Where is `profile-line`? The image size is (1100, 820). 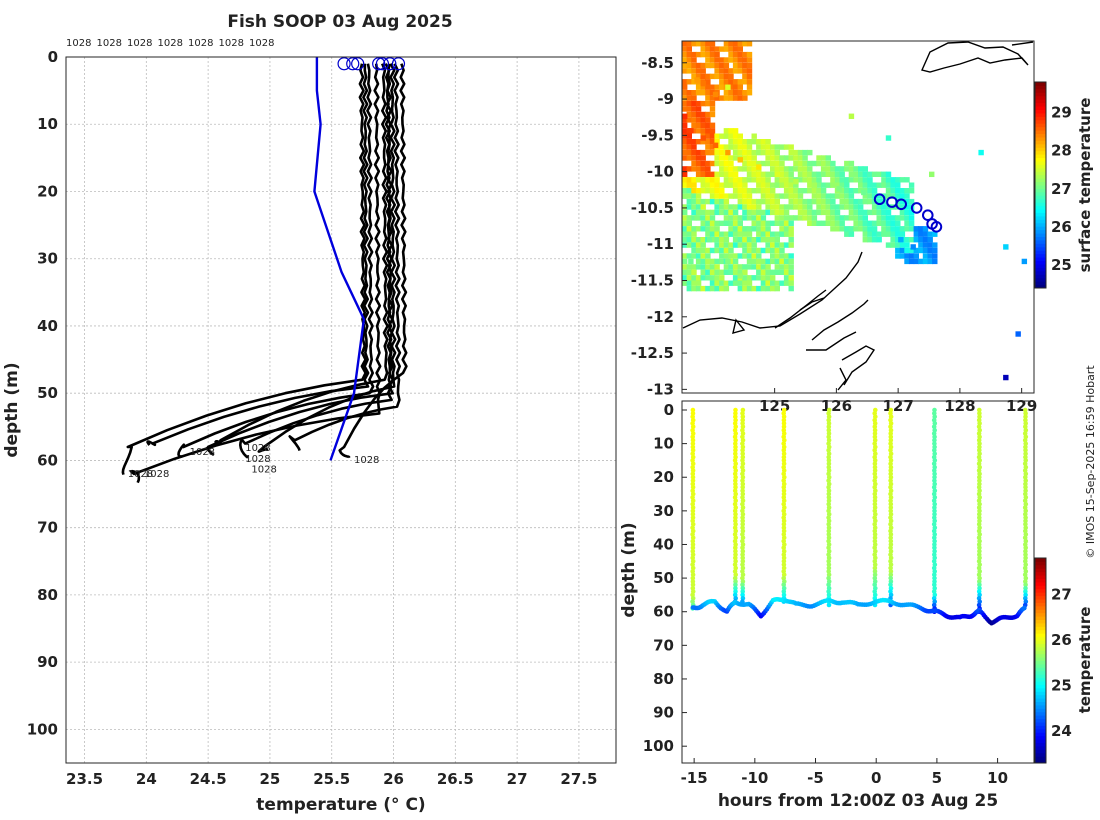 profile-line is located at coordinates (255, 273).